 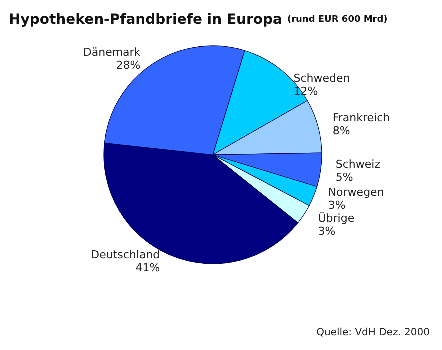 What do you see at coordinates (337, 20) in the screenshot?
I see `chart-subtitle: (rund EUR 600 Mrd)` at bounding box center [337, 20].